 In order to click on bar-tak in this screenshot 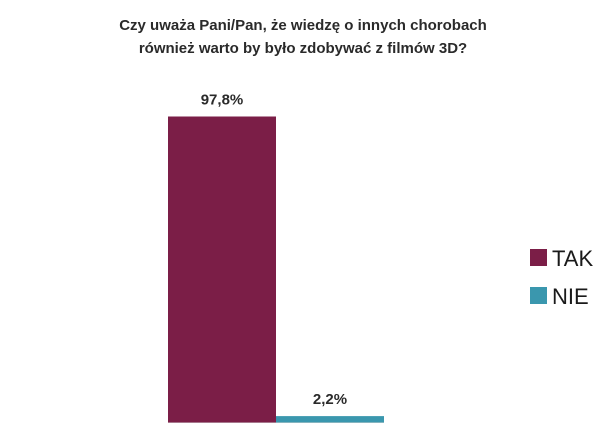, I will do `click(222, 269)`.